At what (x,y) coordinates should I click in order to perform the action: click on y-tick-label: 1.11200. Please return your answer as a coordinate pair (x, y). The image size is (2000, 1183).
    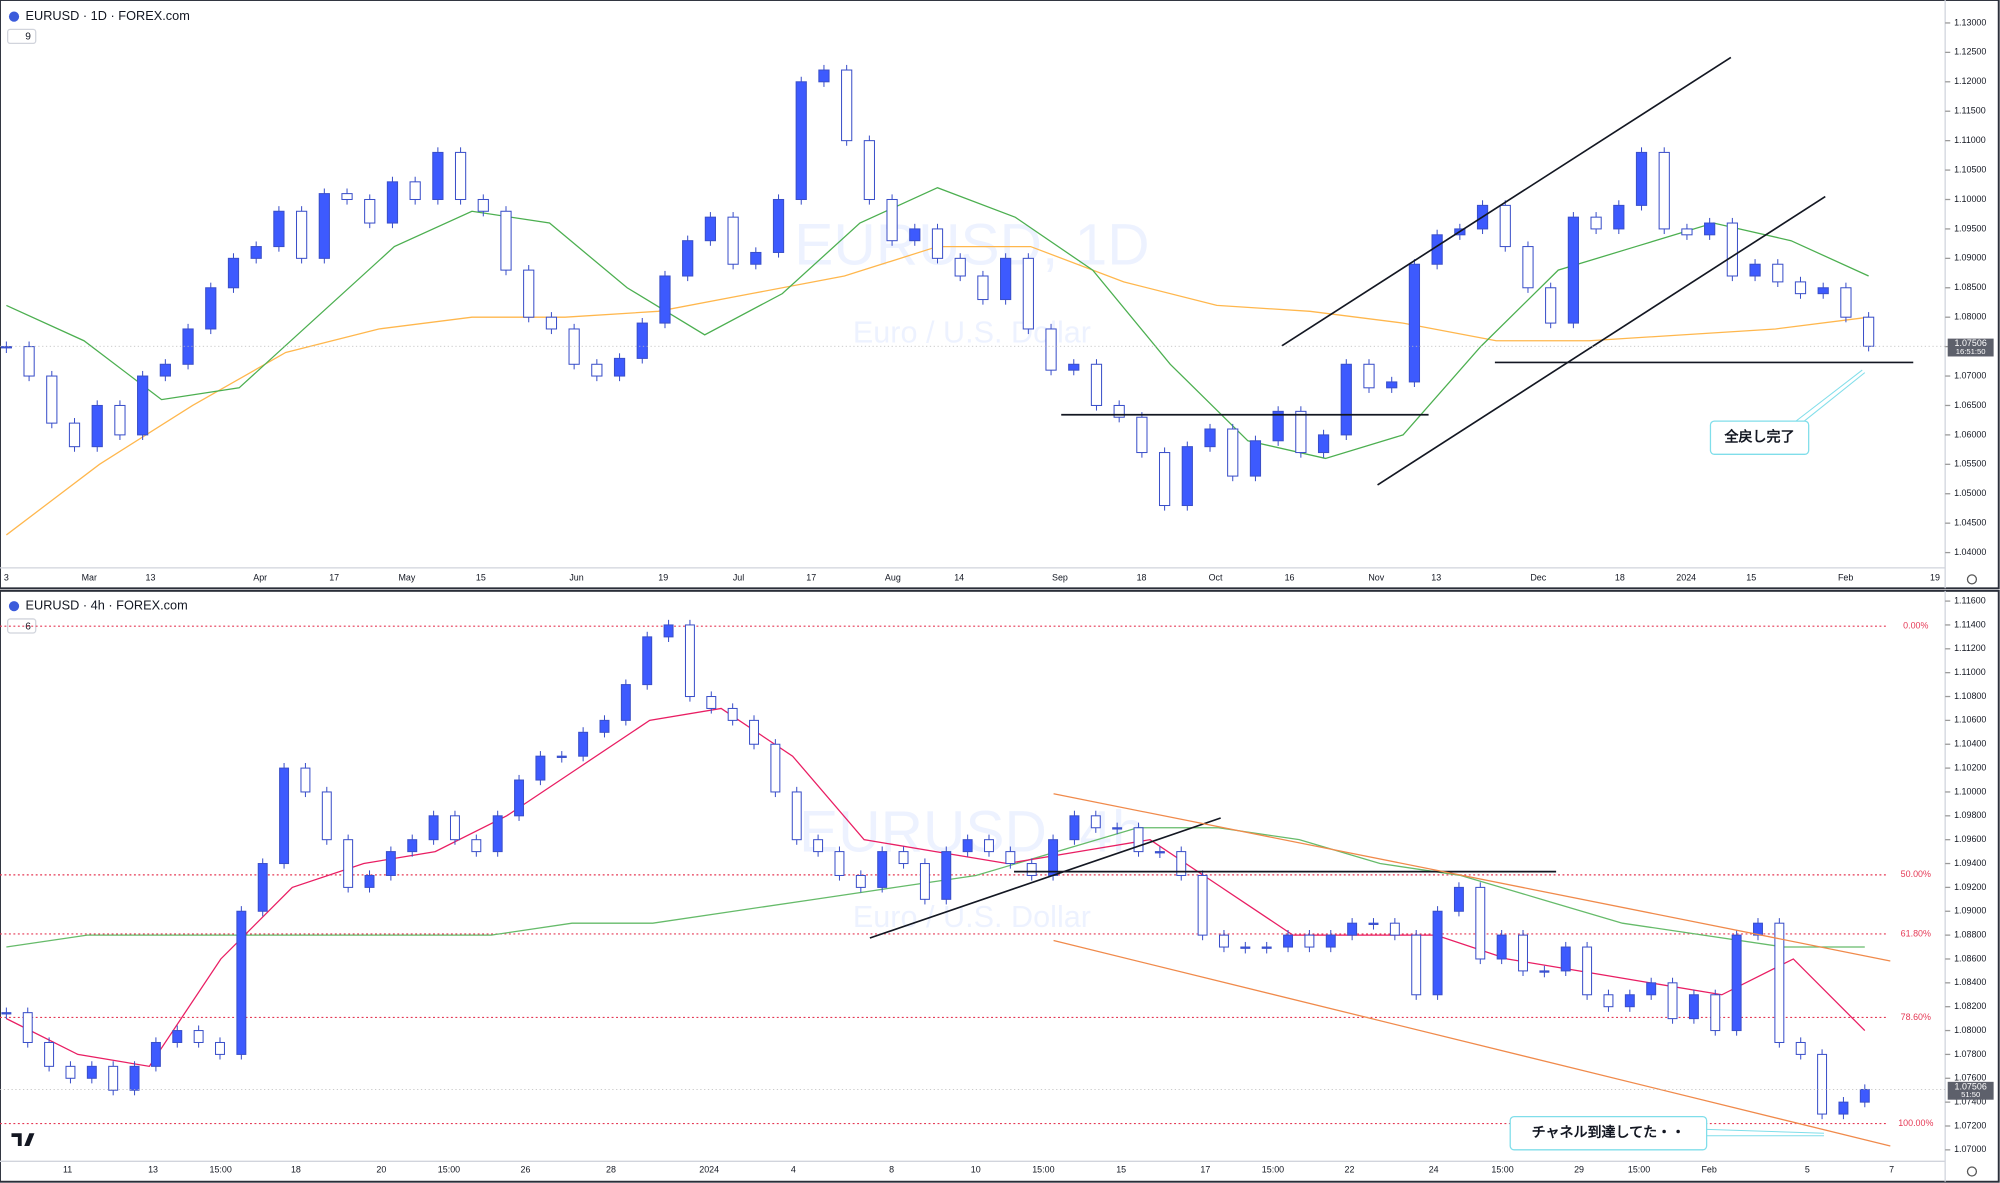
    Looking at the image, I should click on (1970, 648).